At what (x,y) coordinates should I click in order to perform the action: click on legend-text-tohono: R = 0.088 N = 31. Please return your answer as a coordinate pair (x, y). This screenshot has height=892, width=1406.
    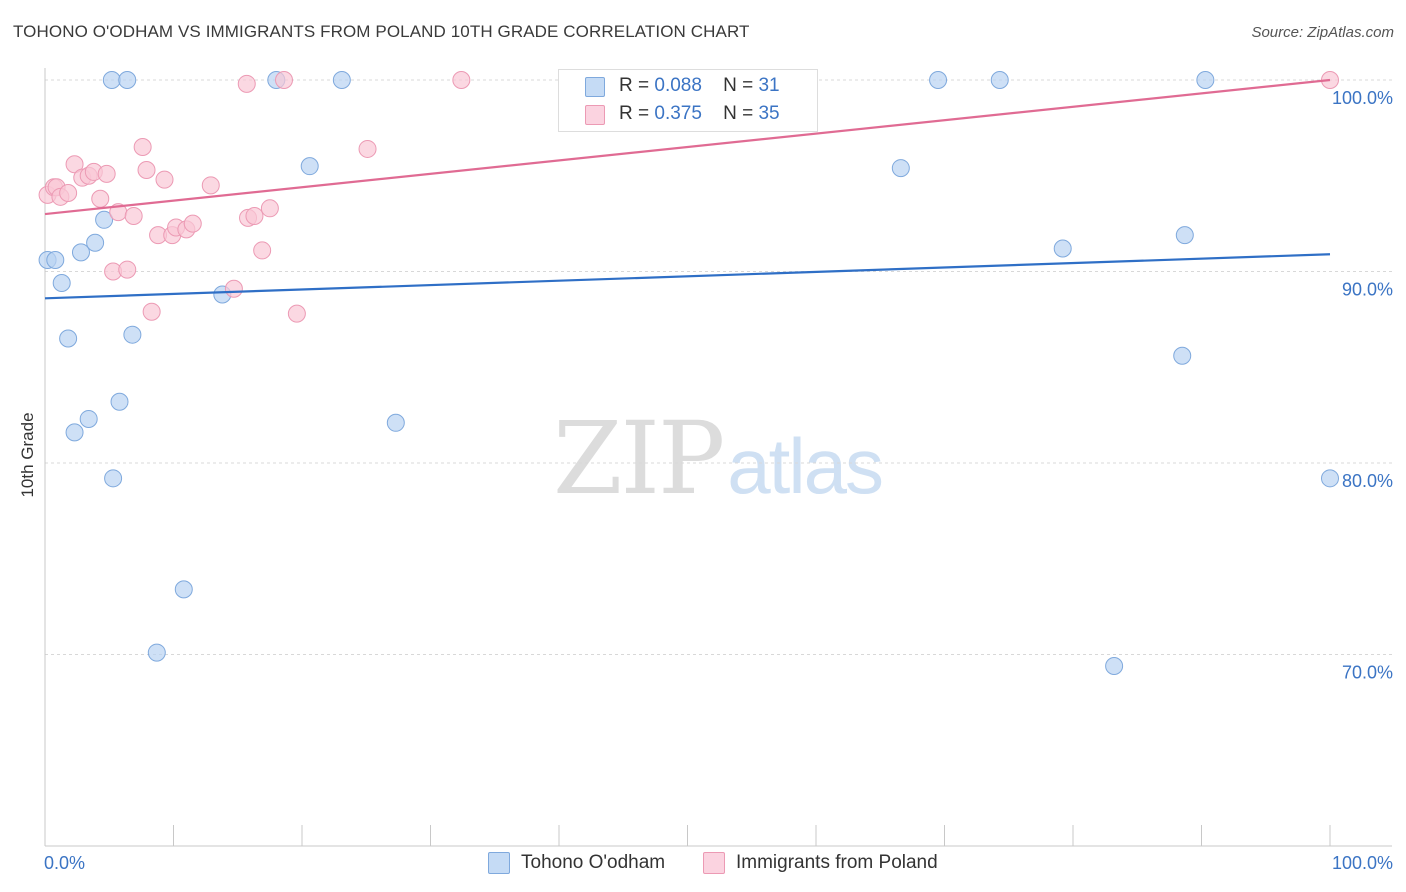
    Looking at the image, I should click on (699, 86).